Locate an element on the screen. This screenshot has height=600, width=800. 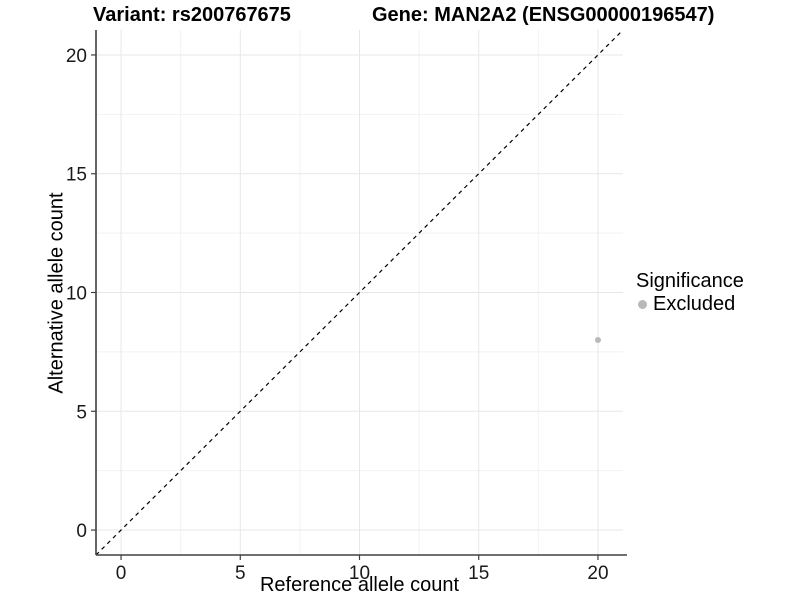
legend-title: Significance is located at coordinates (690, 281).